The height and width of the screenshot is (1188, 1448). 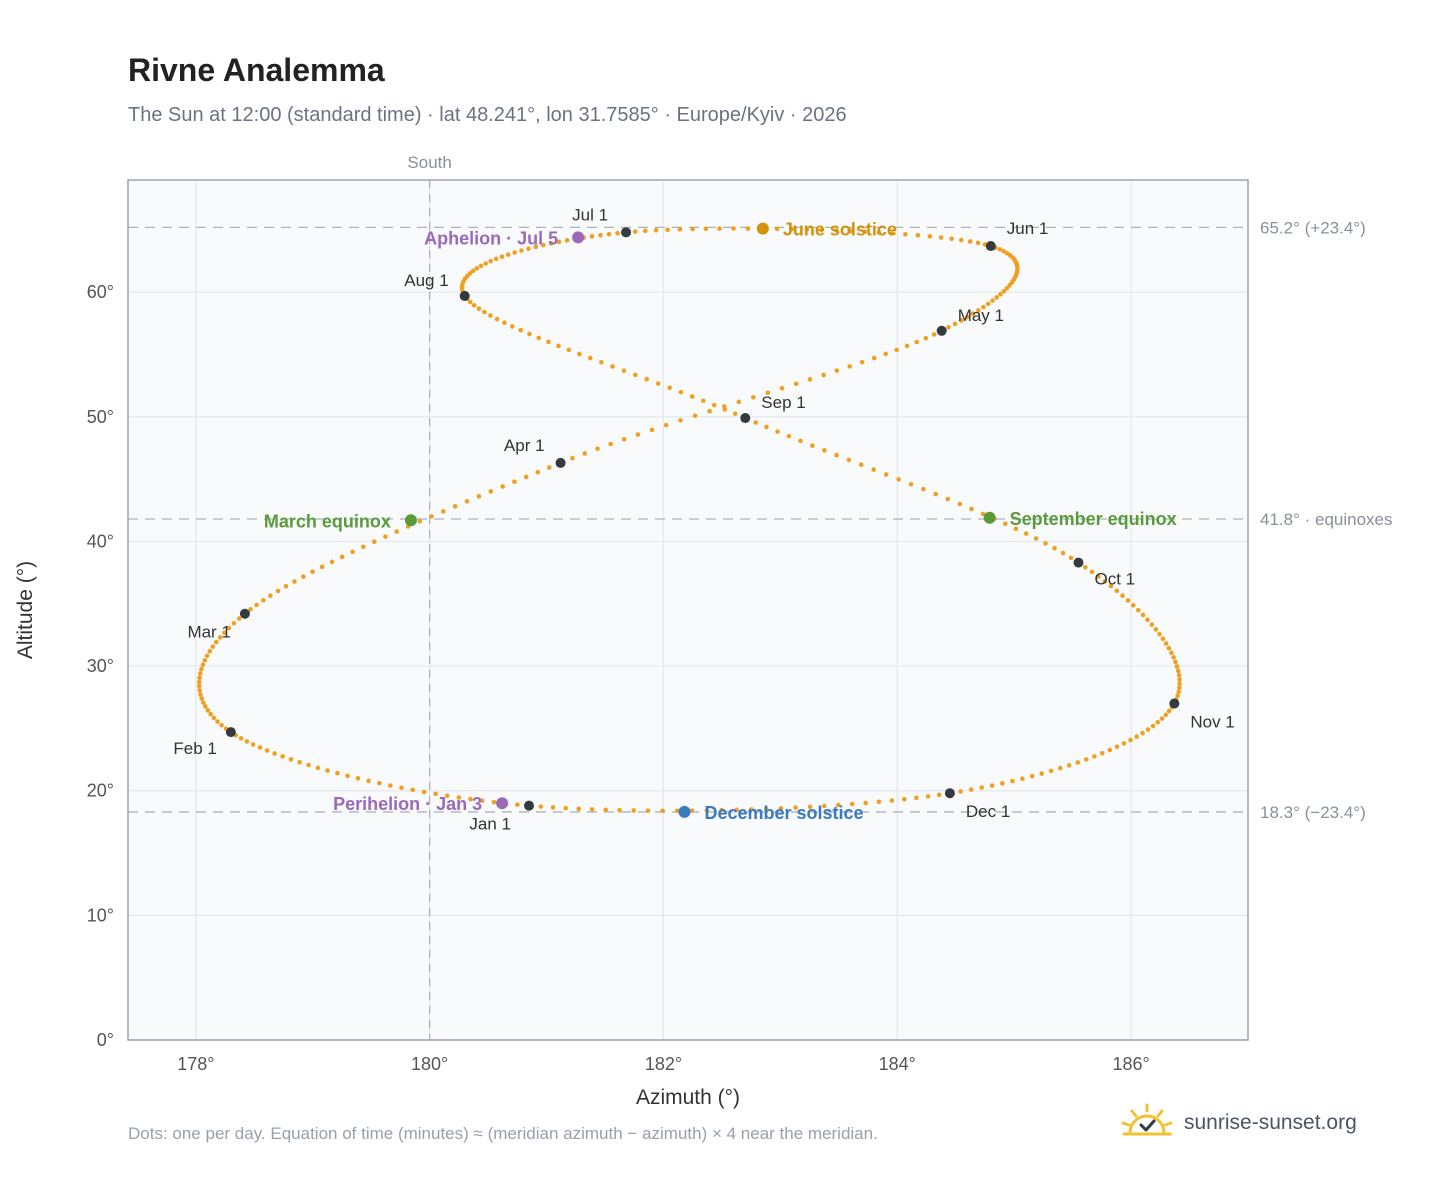 I want to click on reference-label: 65.2° (+23.4°), so click(x=1313, y=227).